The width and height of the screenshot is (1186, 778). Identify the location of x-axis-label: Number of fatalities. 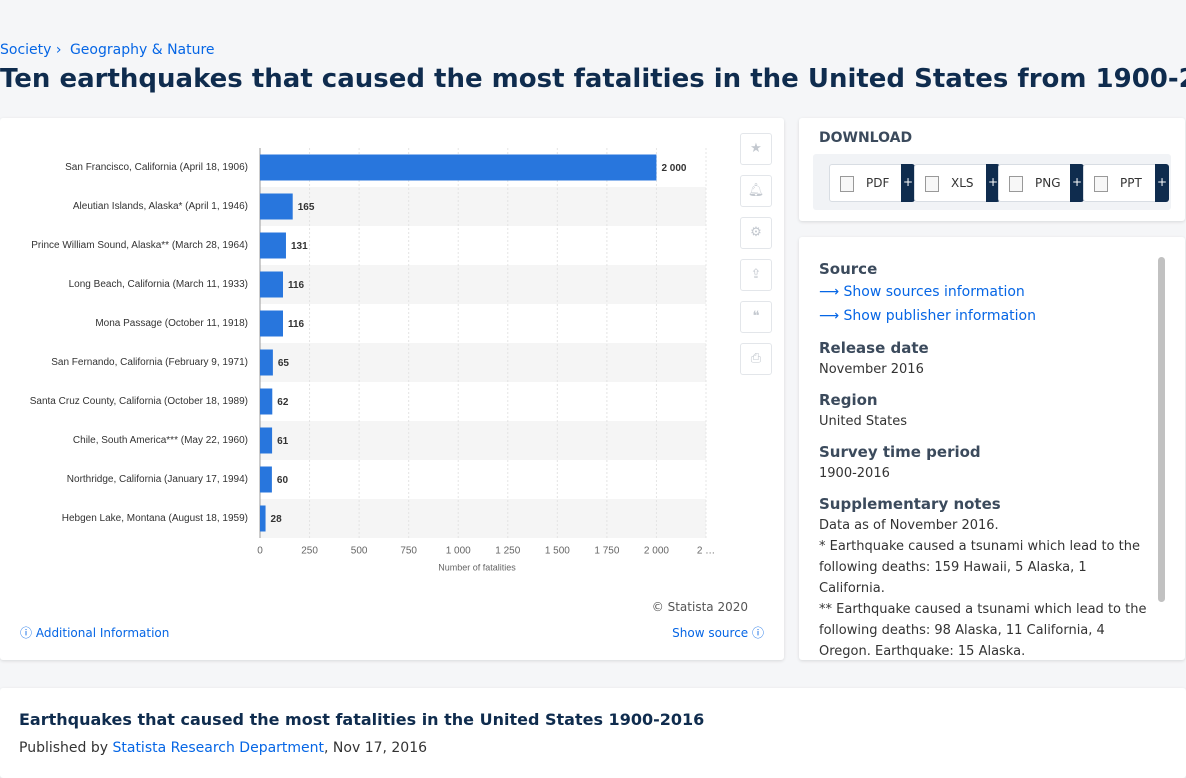
(477, 567).